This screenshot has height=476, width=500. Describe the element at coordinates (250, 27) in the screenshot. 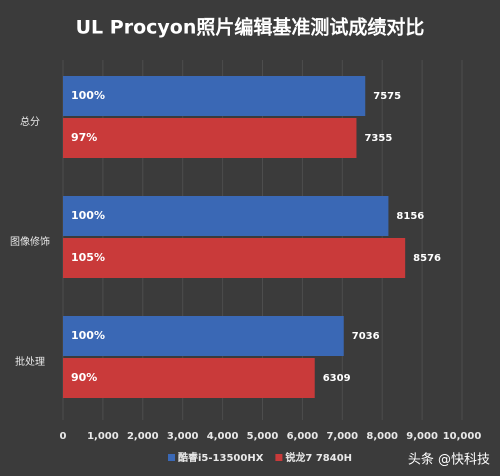

I see `chart-title: UL Procyon照片编辑基准测试成绩对比` at that location.